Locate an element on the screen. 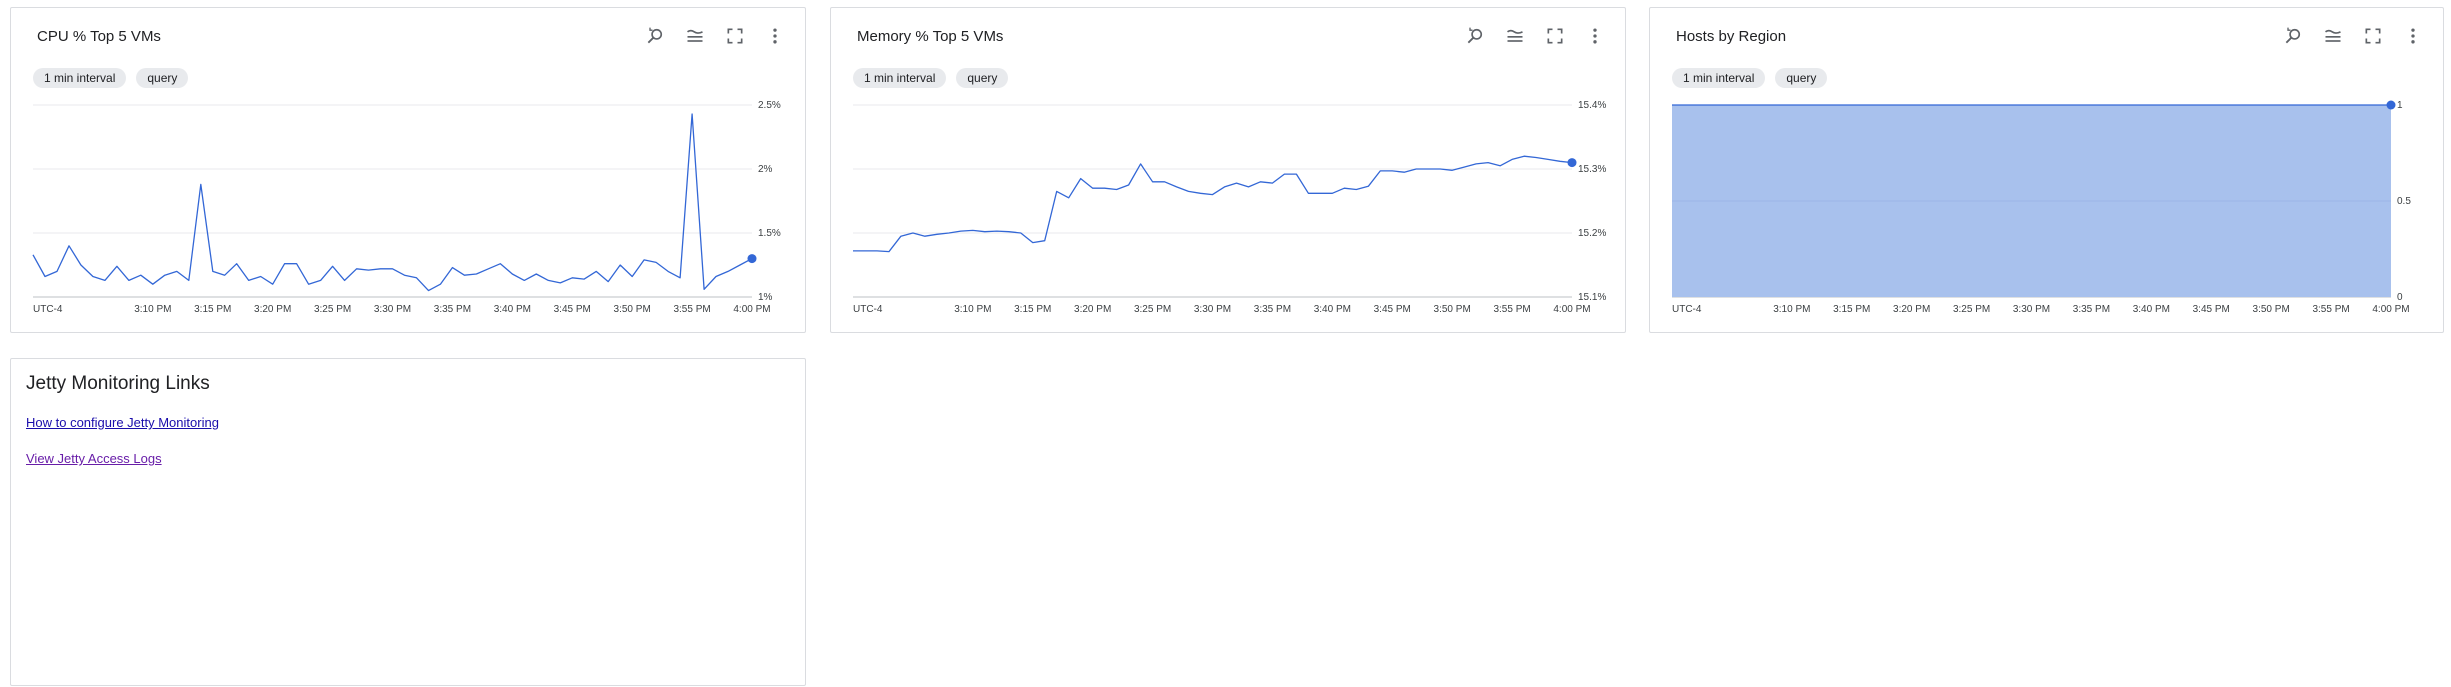 Image resolution: width=2451 pixels, height=687 pixels. y-tick-label: 0 is located at coordinates (2400, 297).